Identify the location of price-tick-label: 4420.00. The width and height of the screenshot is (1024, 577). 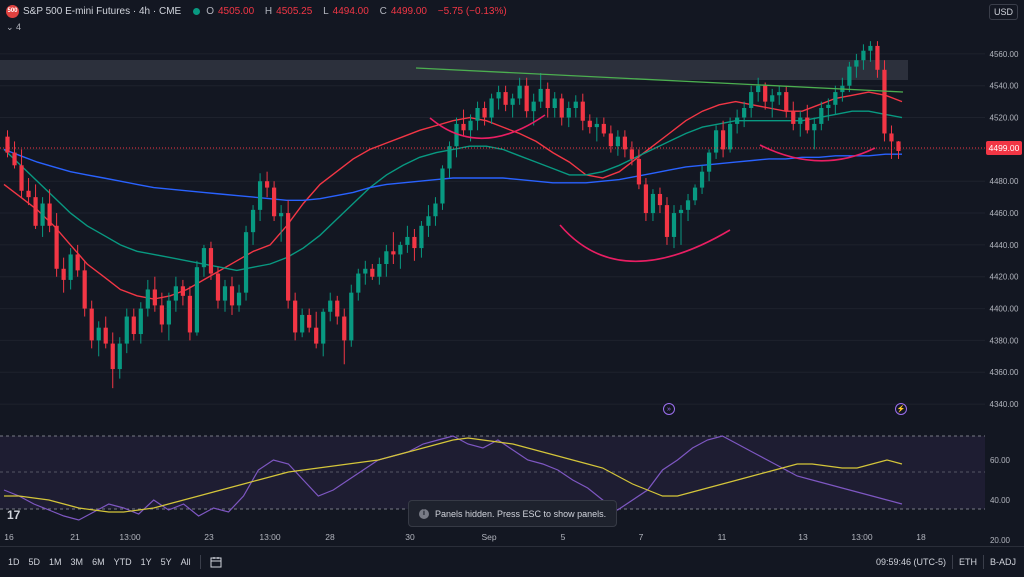
(1004, 277).